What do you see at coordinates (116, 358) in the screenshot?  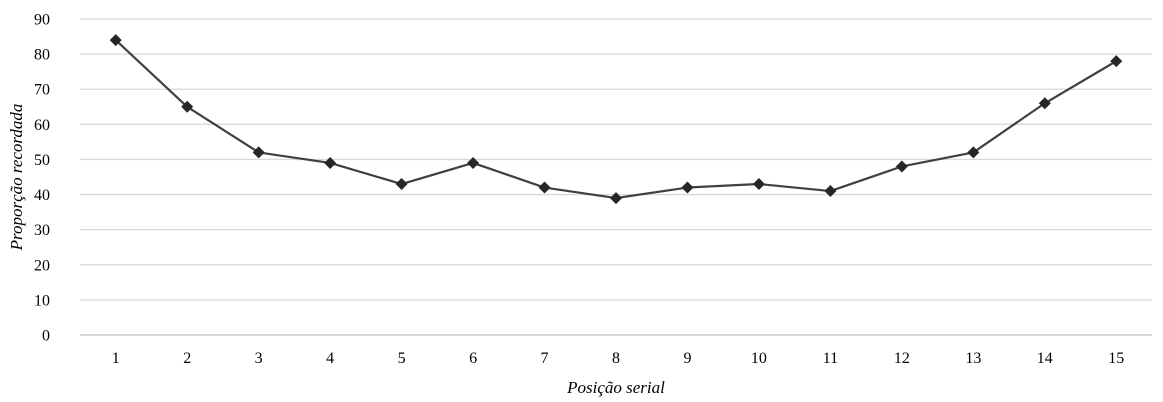 I see `x-tick-label: 1` at bounding box center [116, 358].